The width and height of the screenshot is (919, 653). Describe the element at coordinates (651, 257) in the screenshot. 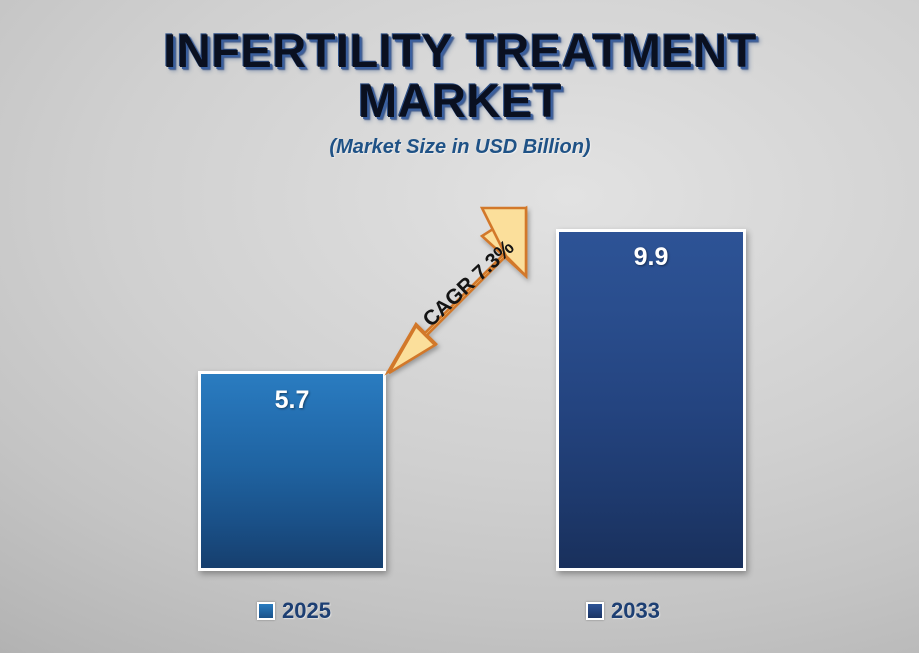

I see `bar-value-label-2033: 9.9` at that location.